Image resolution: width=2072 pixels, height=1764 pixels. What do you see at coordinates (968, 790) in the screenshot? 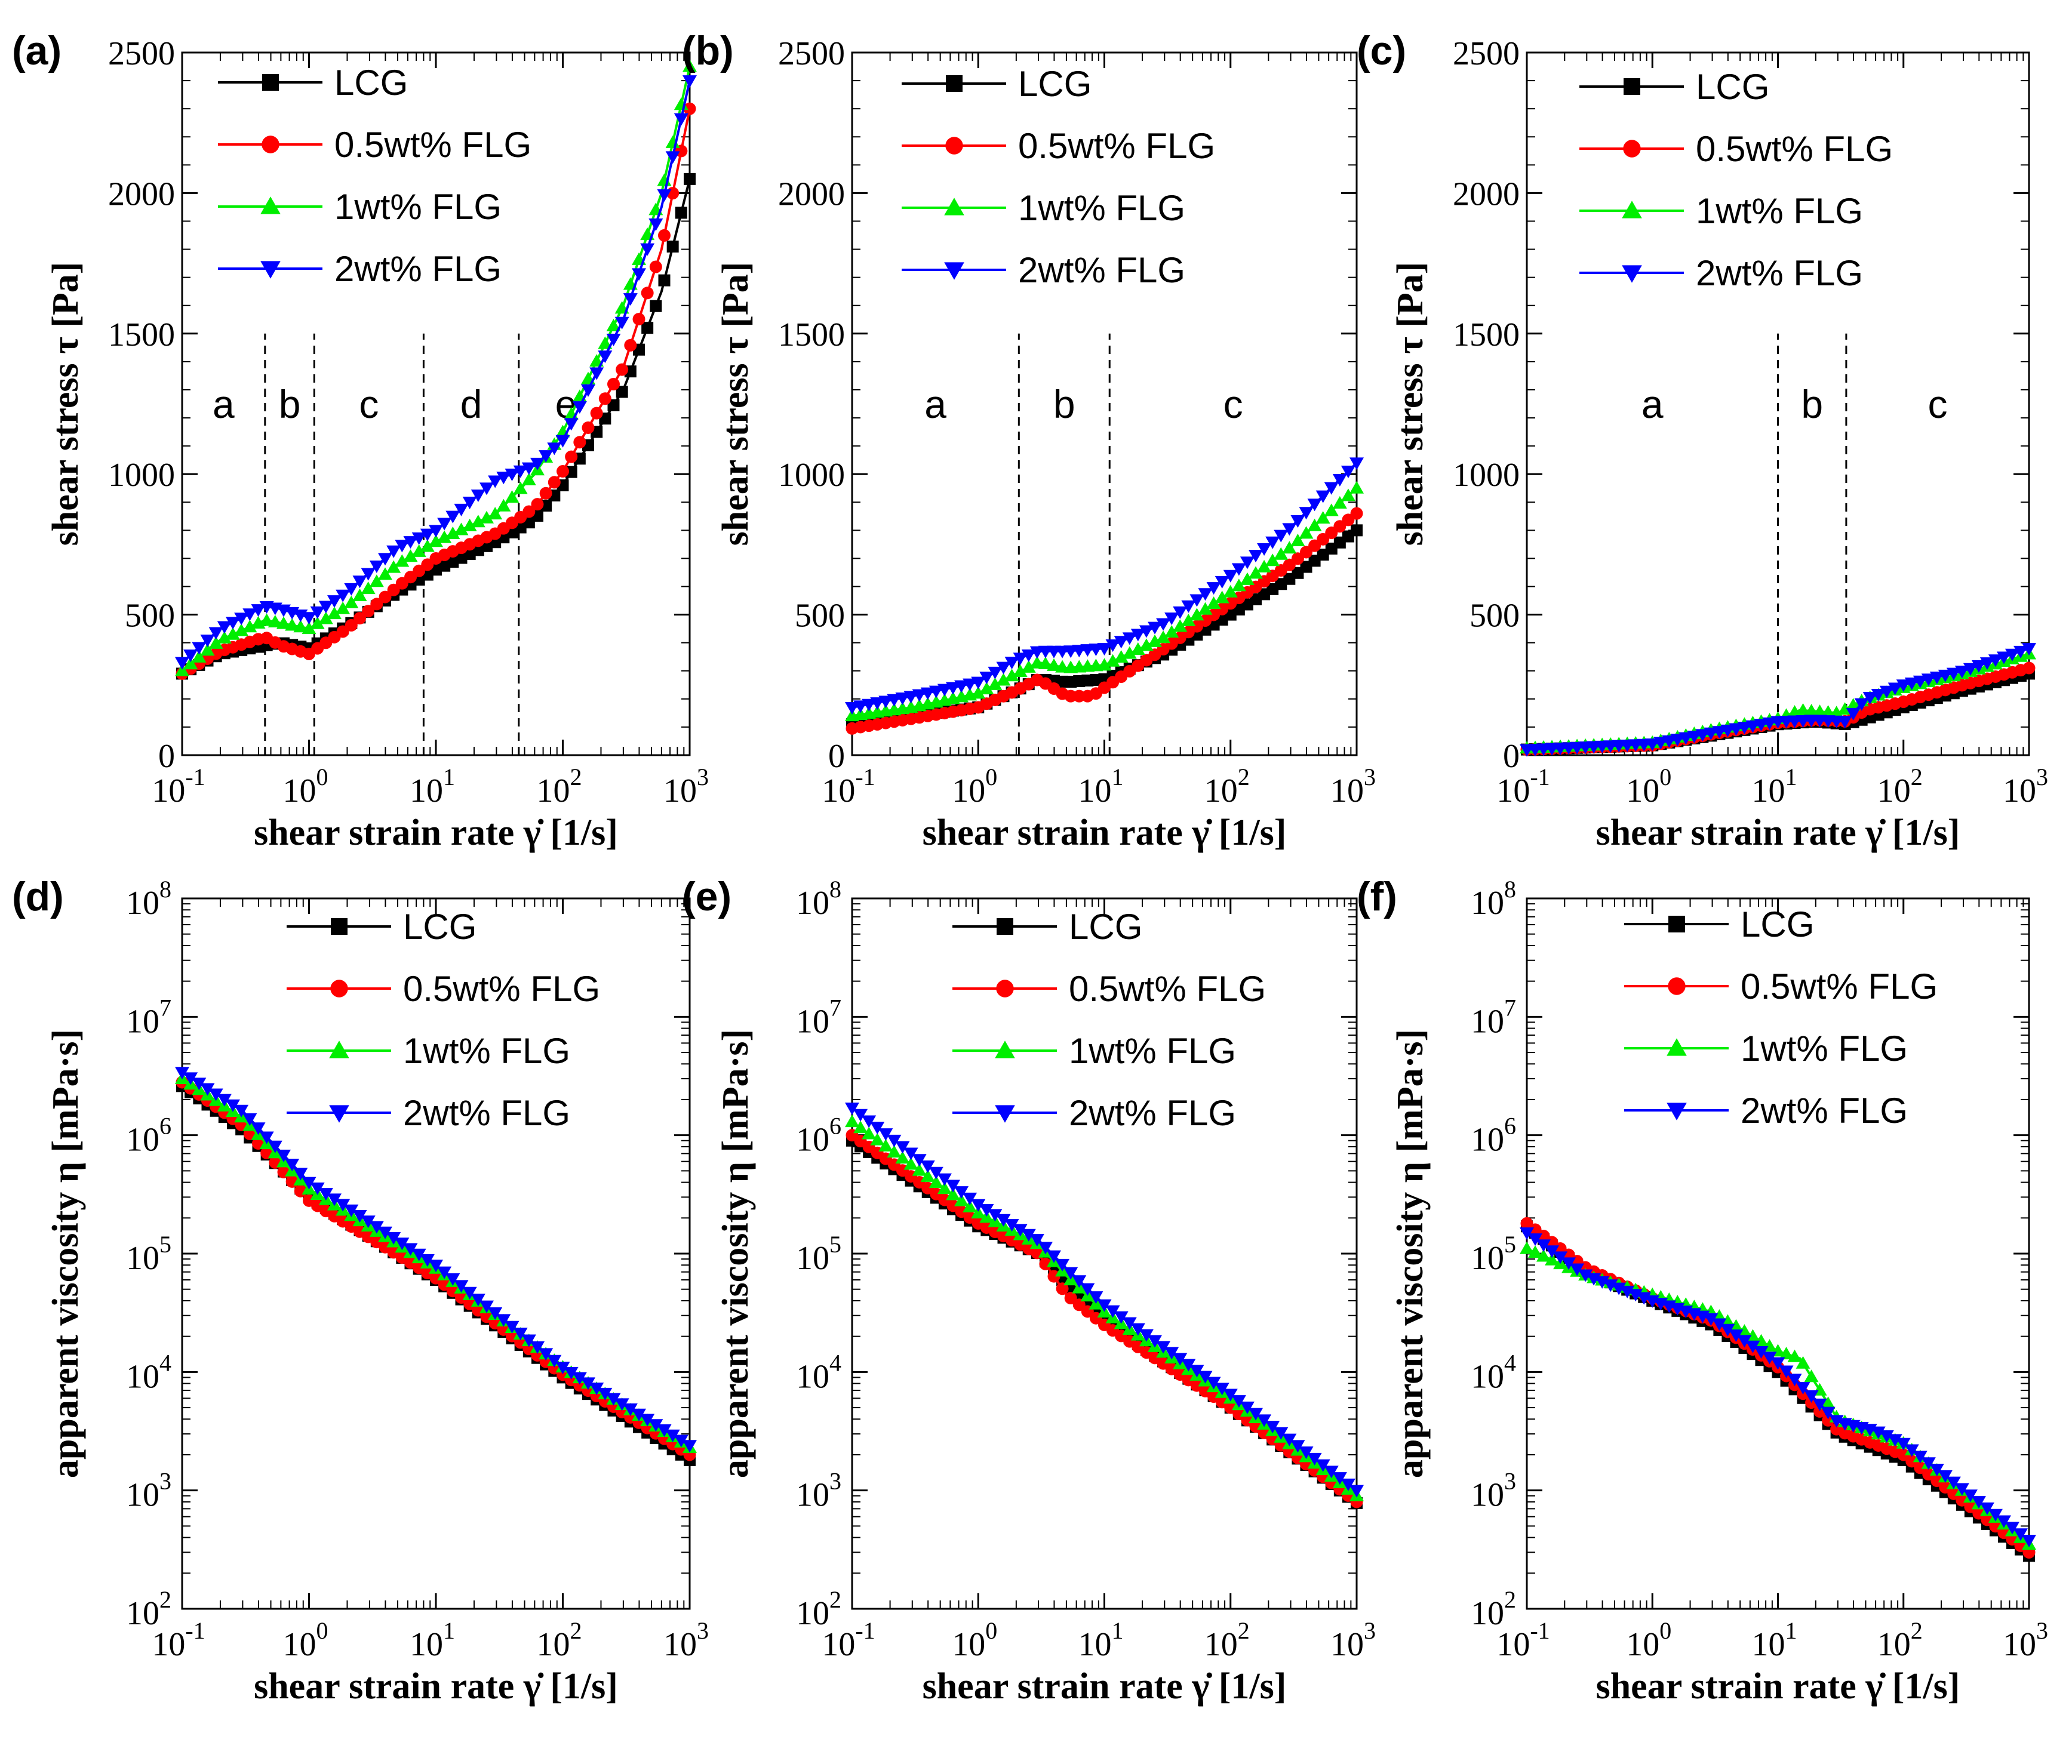
I see `x-tick-base: 10` at bounding box center [968, 790].